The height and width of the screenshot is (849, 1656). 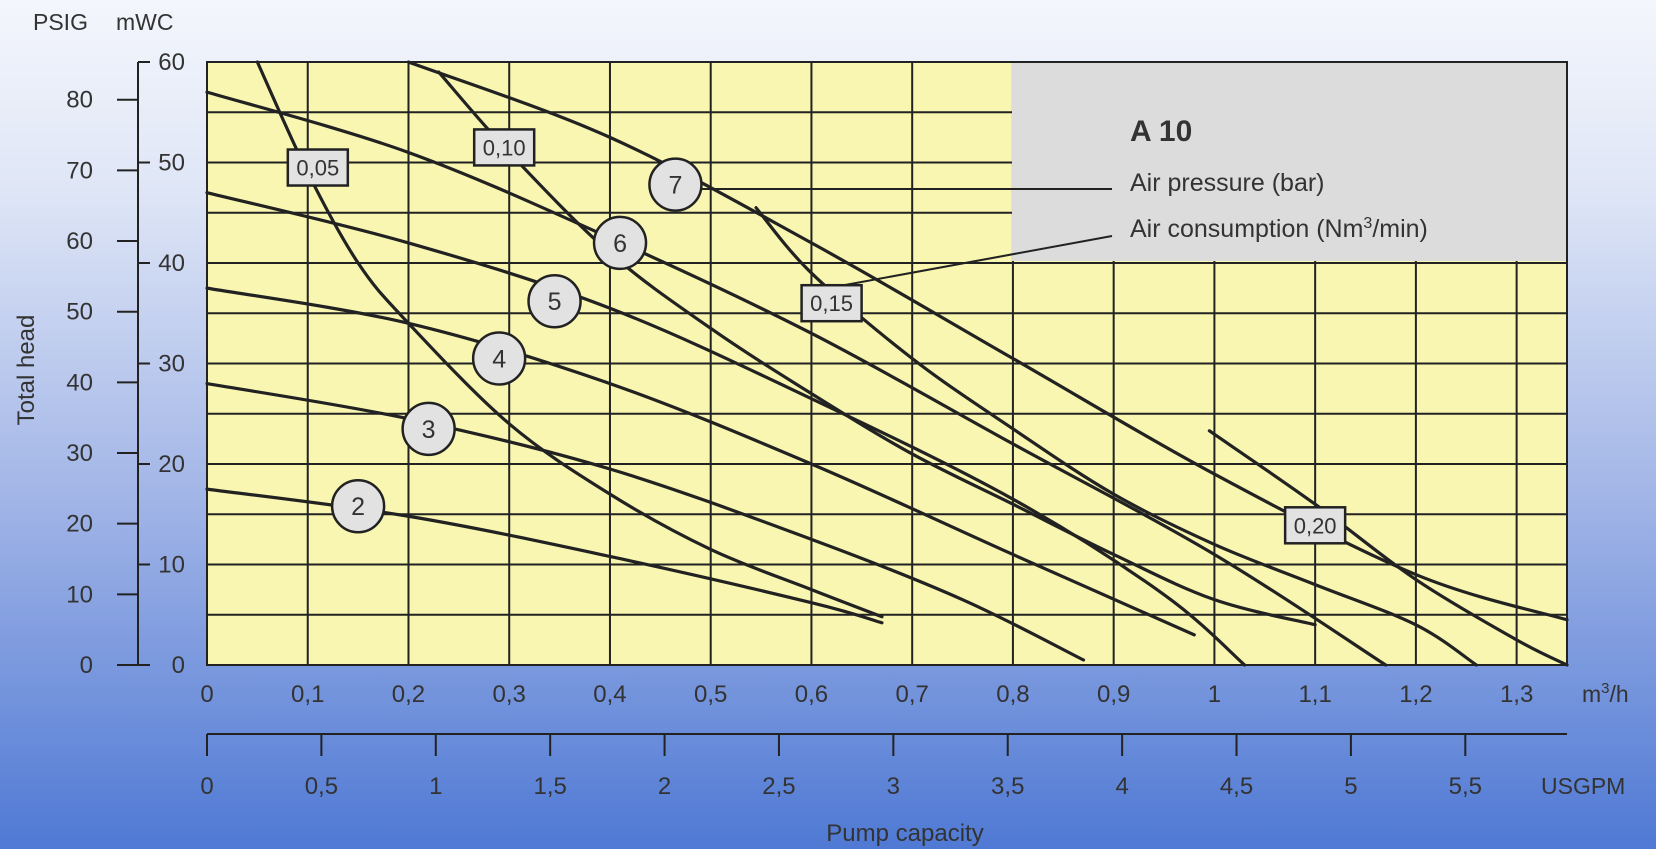 What do you see at coordinates (1465, 786) in the screenshot?
I see `x-tick-label-usgpm: 5,5` at bounding box center [1465, 786].